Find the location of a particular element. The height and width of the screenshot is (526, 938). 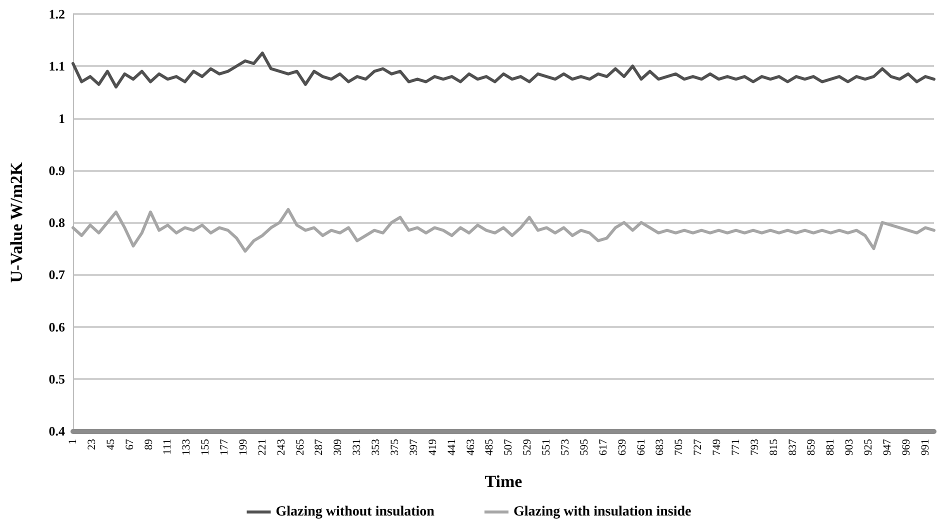

y-tick-label: 0.9 is located at coordinates (57, 170).